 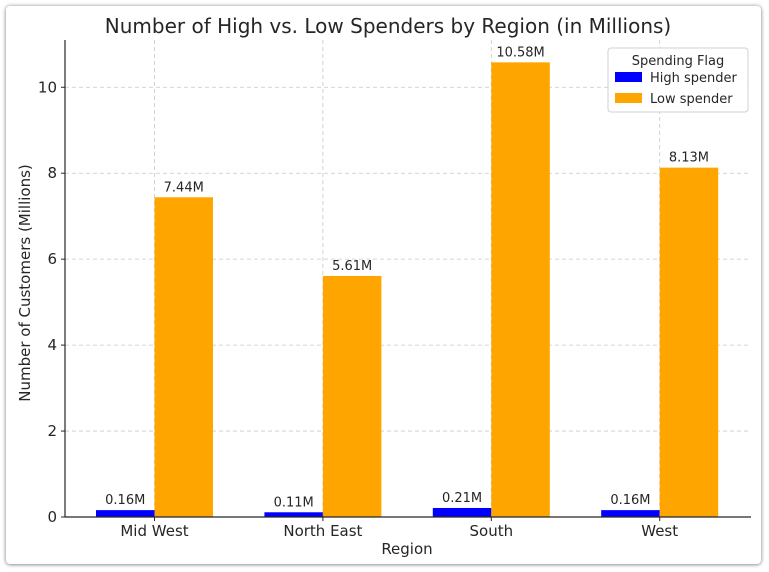 What do you see at coordinates (25, 283) in the screenshot?
I see `y-axis-label: Number of Customers (Millions)` at bounding box center [25, 283].